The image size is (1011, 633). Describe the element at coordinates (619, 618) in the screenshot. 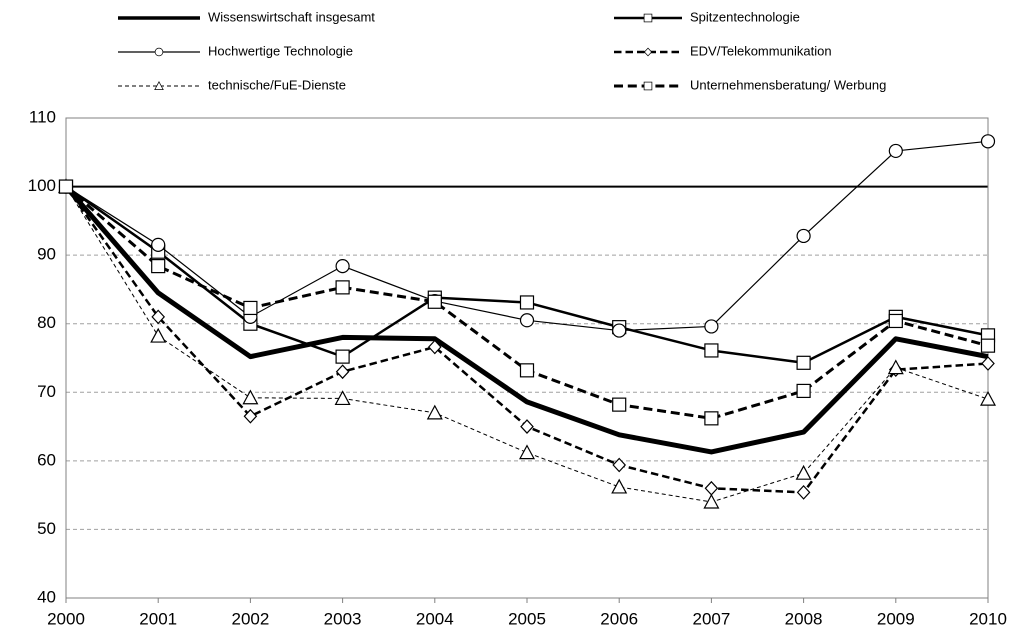

I see `x-tick-label: 2006` at that location.